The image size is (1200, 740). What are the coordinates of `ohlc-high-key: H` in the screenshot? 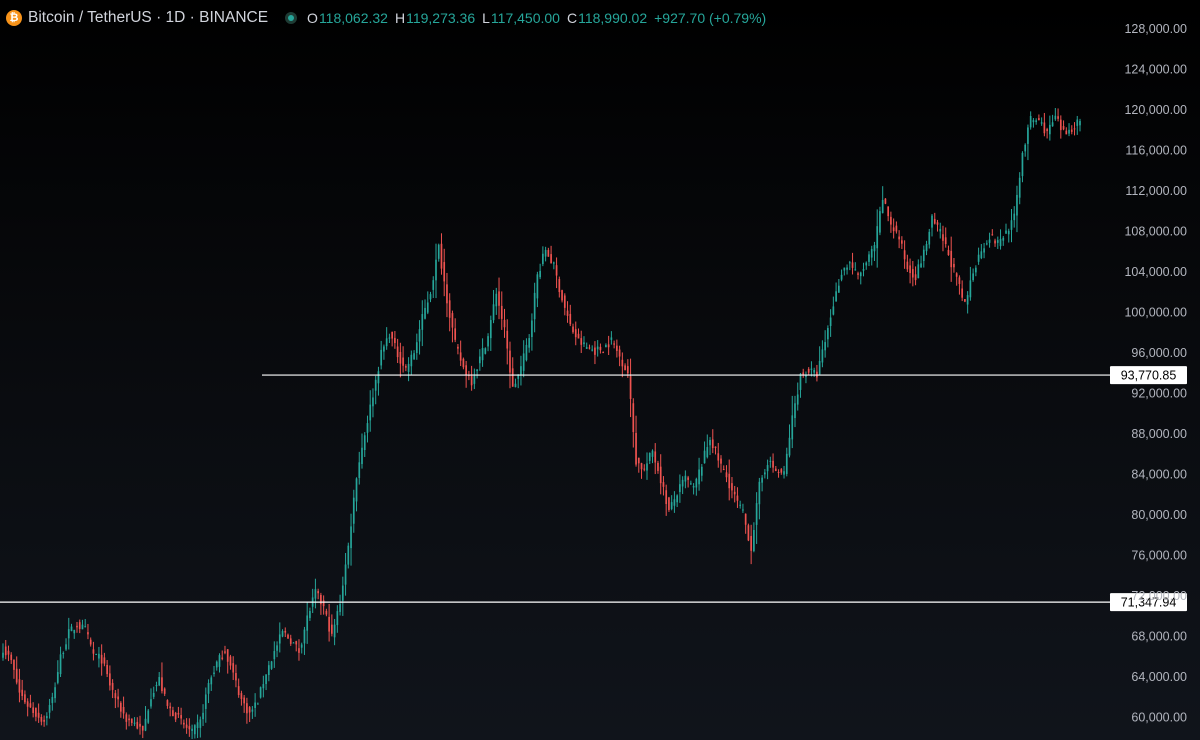 It's located at (400, 18).